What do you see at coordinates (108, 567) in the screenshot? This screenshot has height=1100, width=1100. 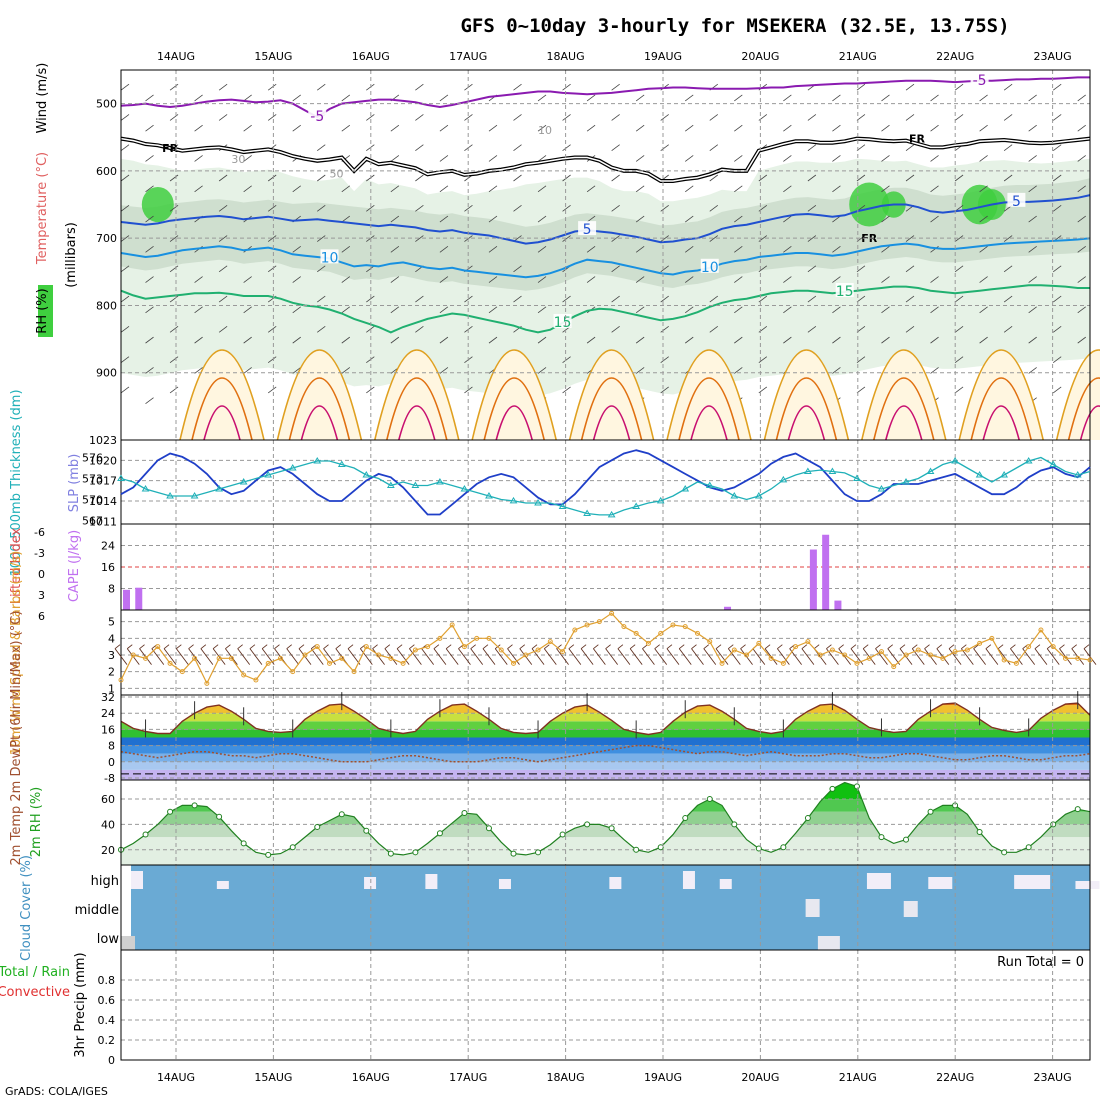 I see `cape-tick-label: 16` at bounding box center [108, 567].